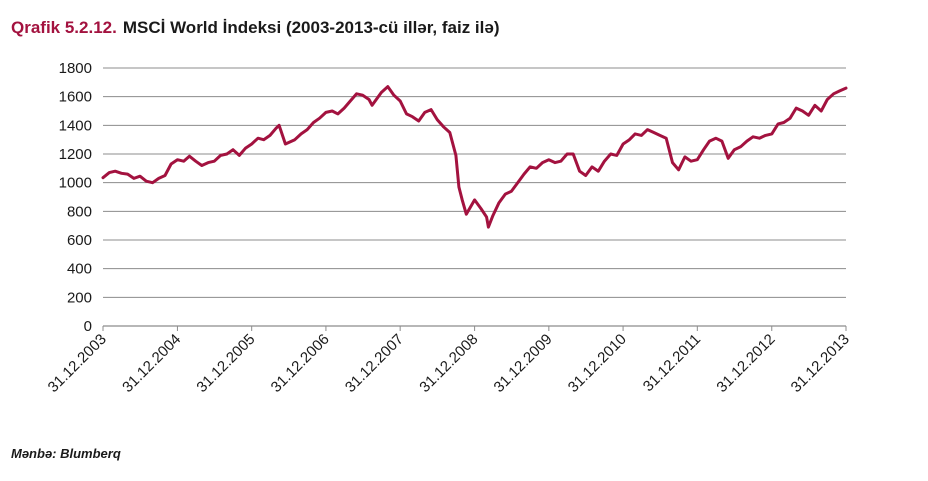 The height and width of the screenshot is (481, 928). Describe the element at coordinates (75, 125) in the screenshot. I see `y-tick-label: 1400` at that location.